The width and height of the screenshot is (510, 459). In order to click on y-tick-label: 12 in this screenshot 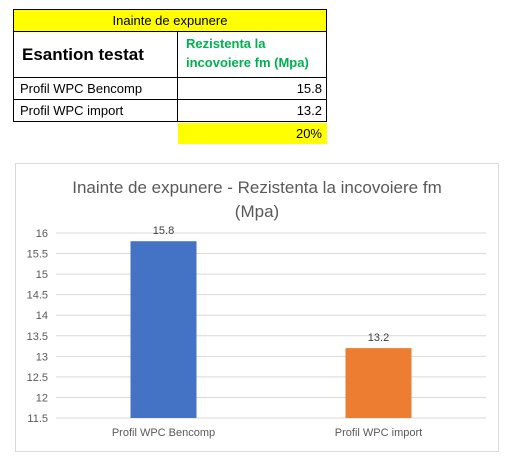, I will do `click(42, 398)`.